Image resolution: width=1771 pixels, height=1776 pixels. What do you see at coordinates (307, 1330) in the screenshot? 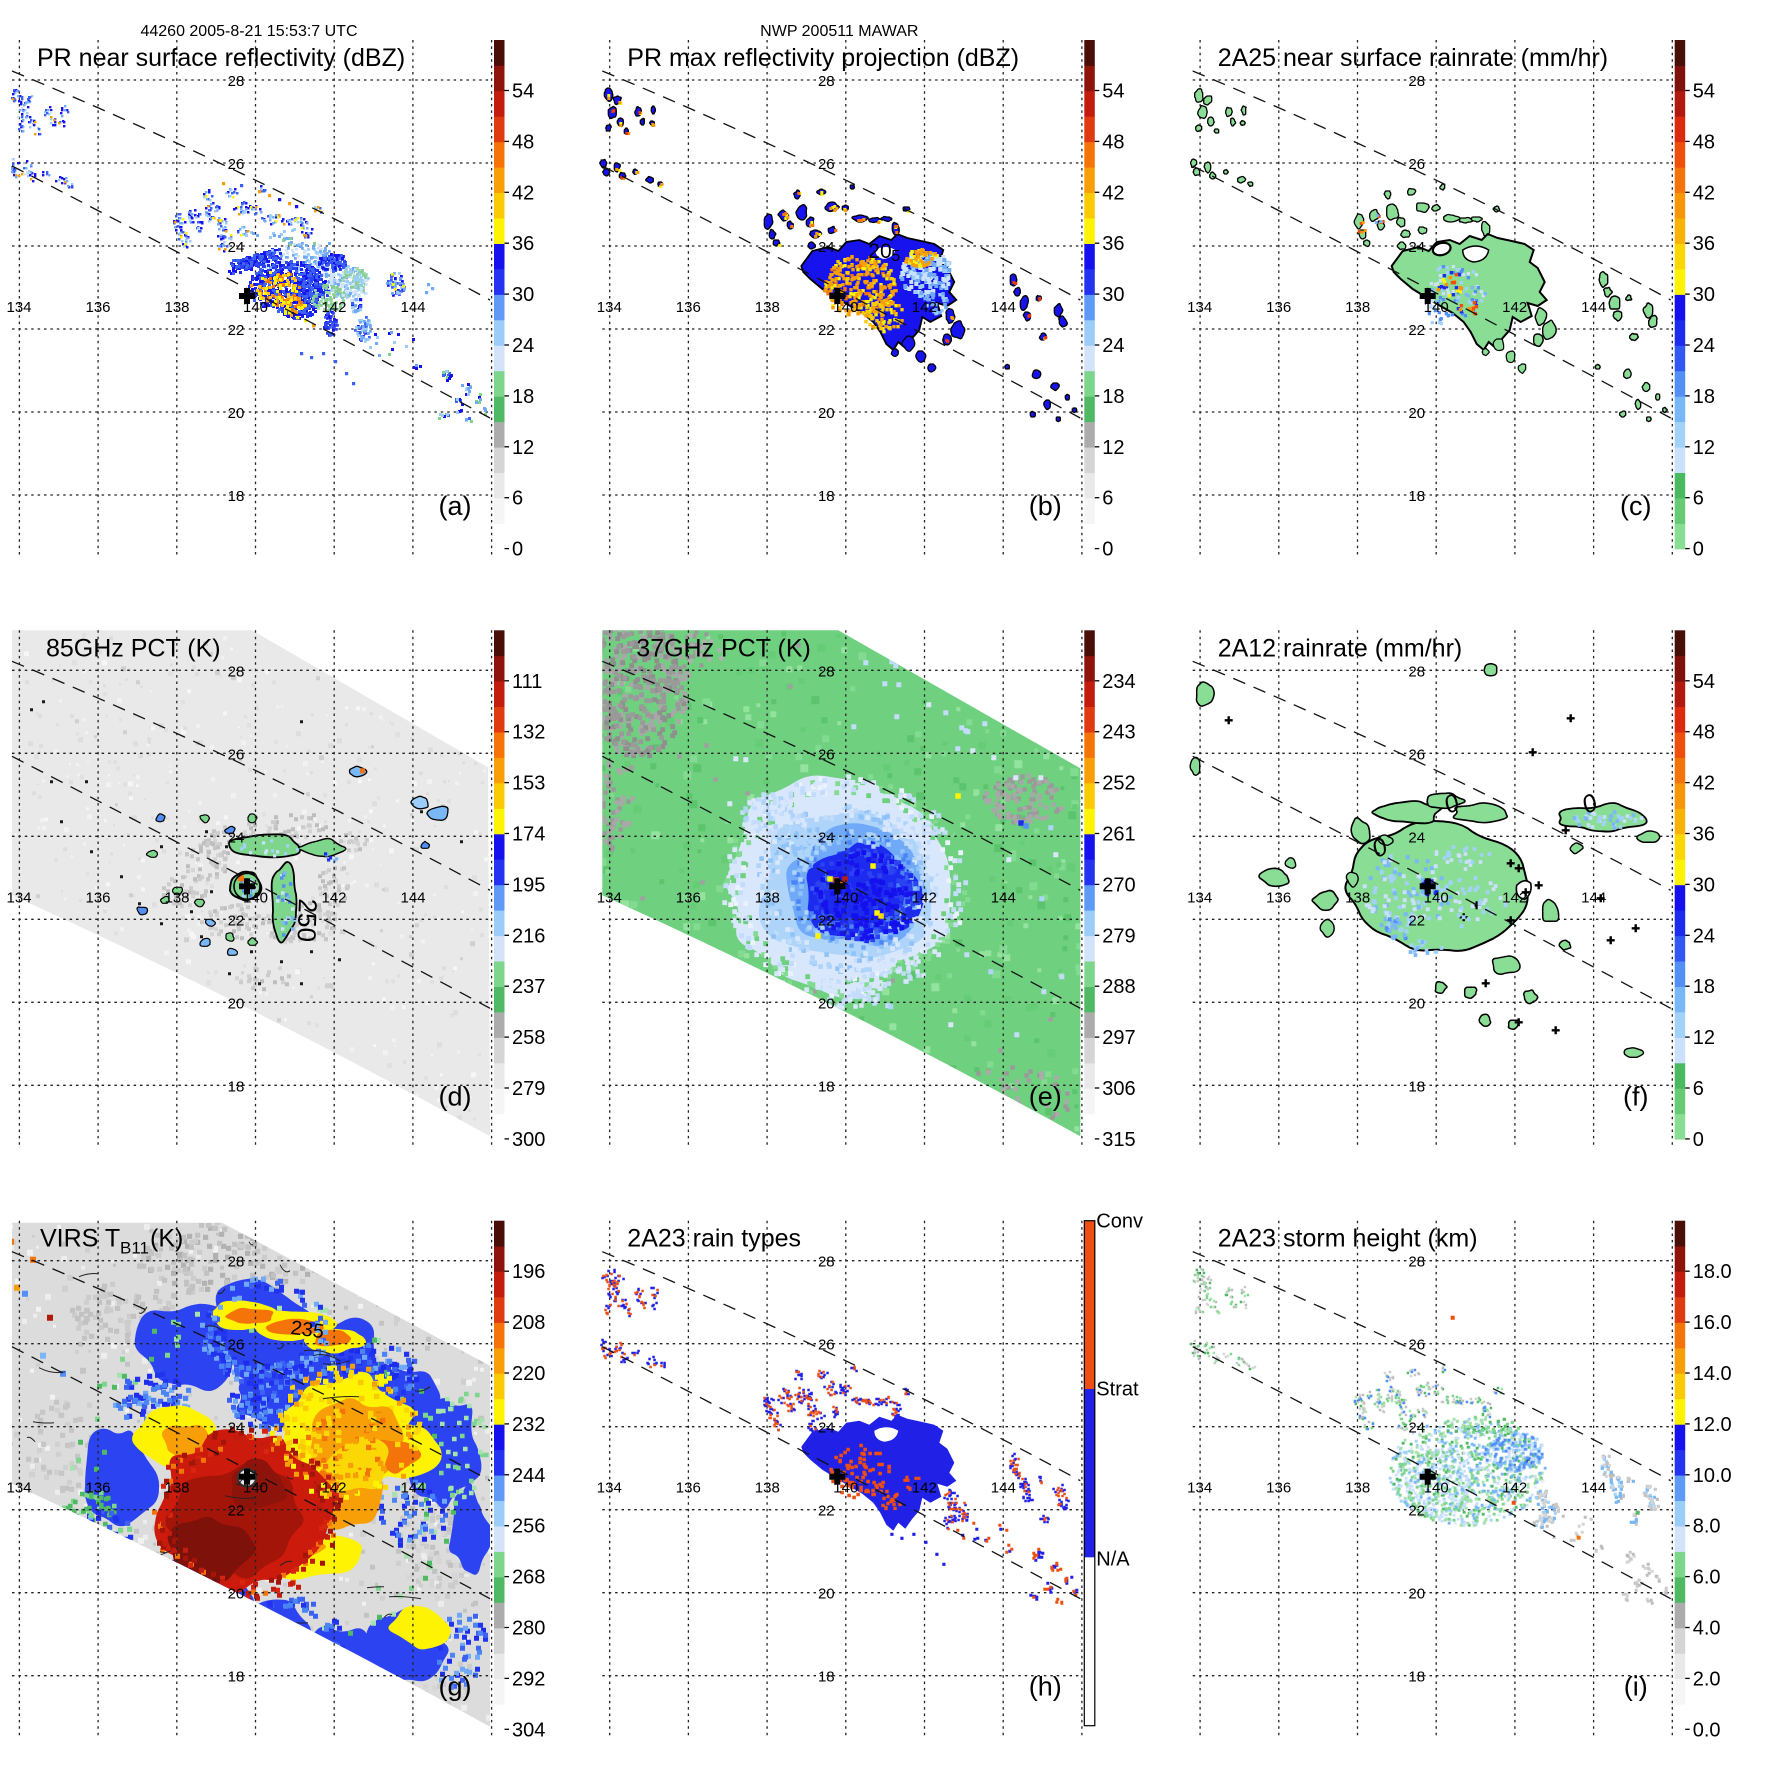
I see `svg-text: 235` at bounding box center [307, 1330].